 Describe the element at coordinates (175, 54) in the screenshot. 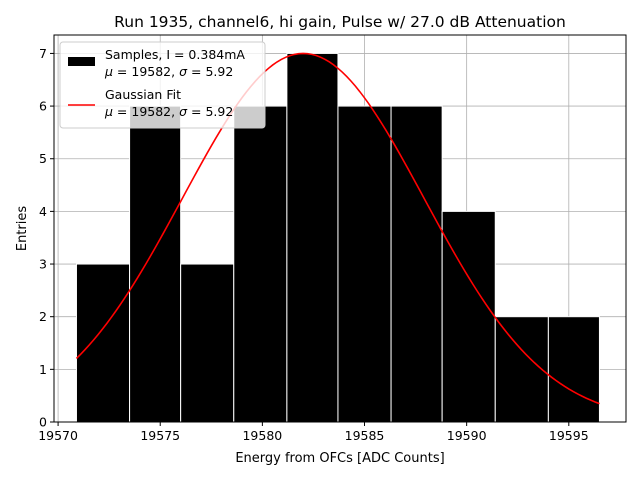

I see `legend-samples-label: Samples, I = 0.384mA` at that location.